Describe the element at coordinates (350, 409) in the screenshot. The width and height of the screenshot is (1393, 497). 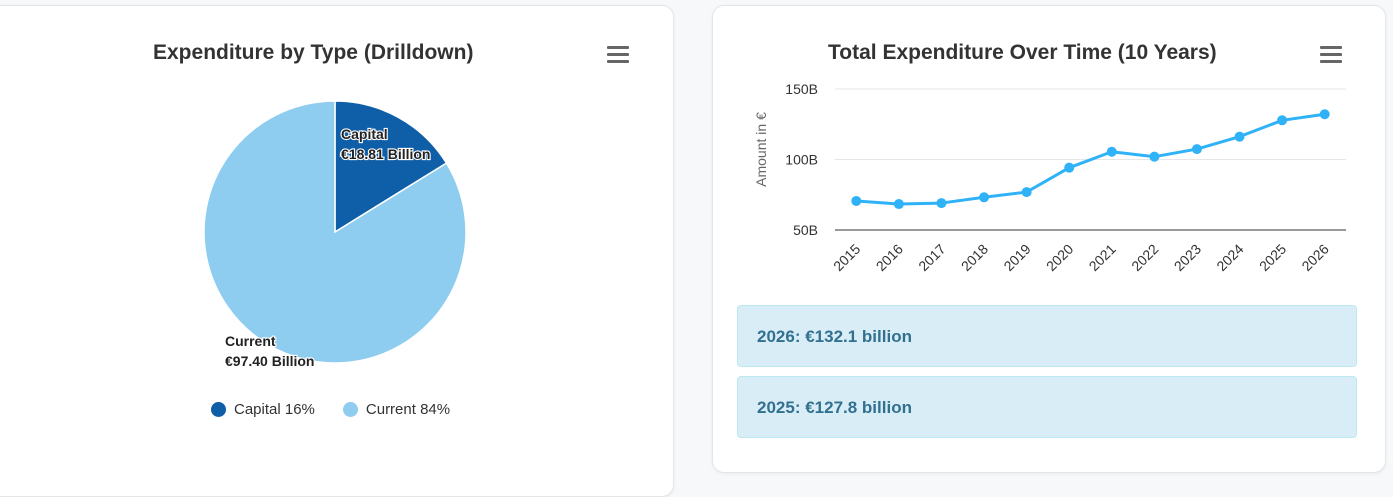
I see `legend-dot-current` at that location.